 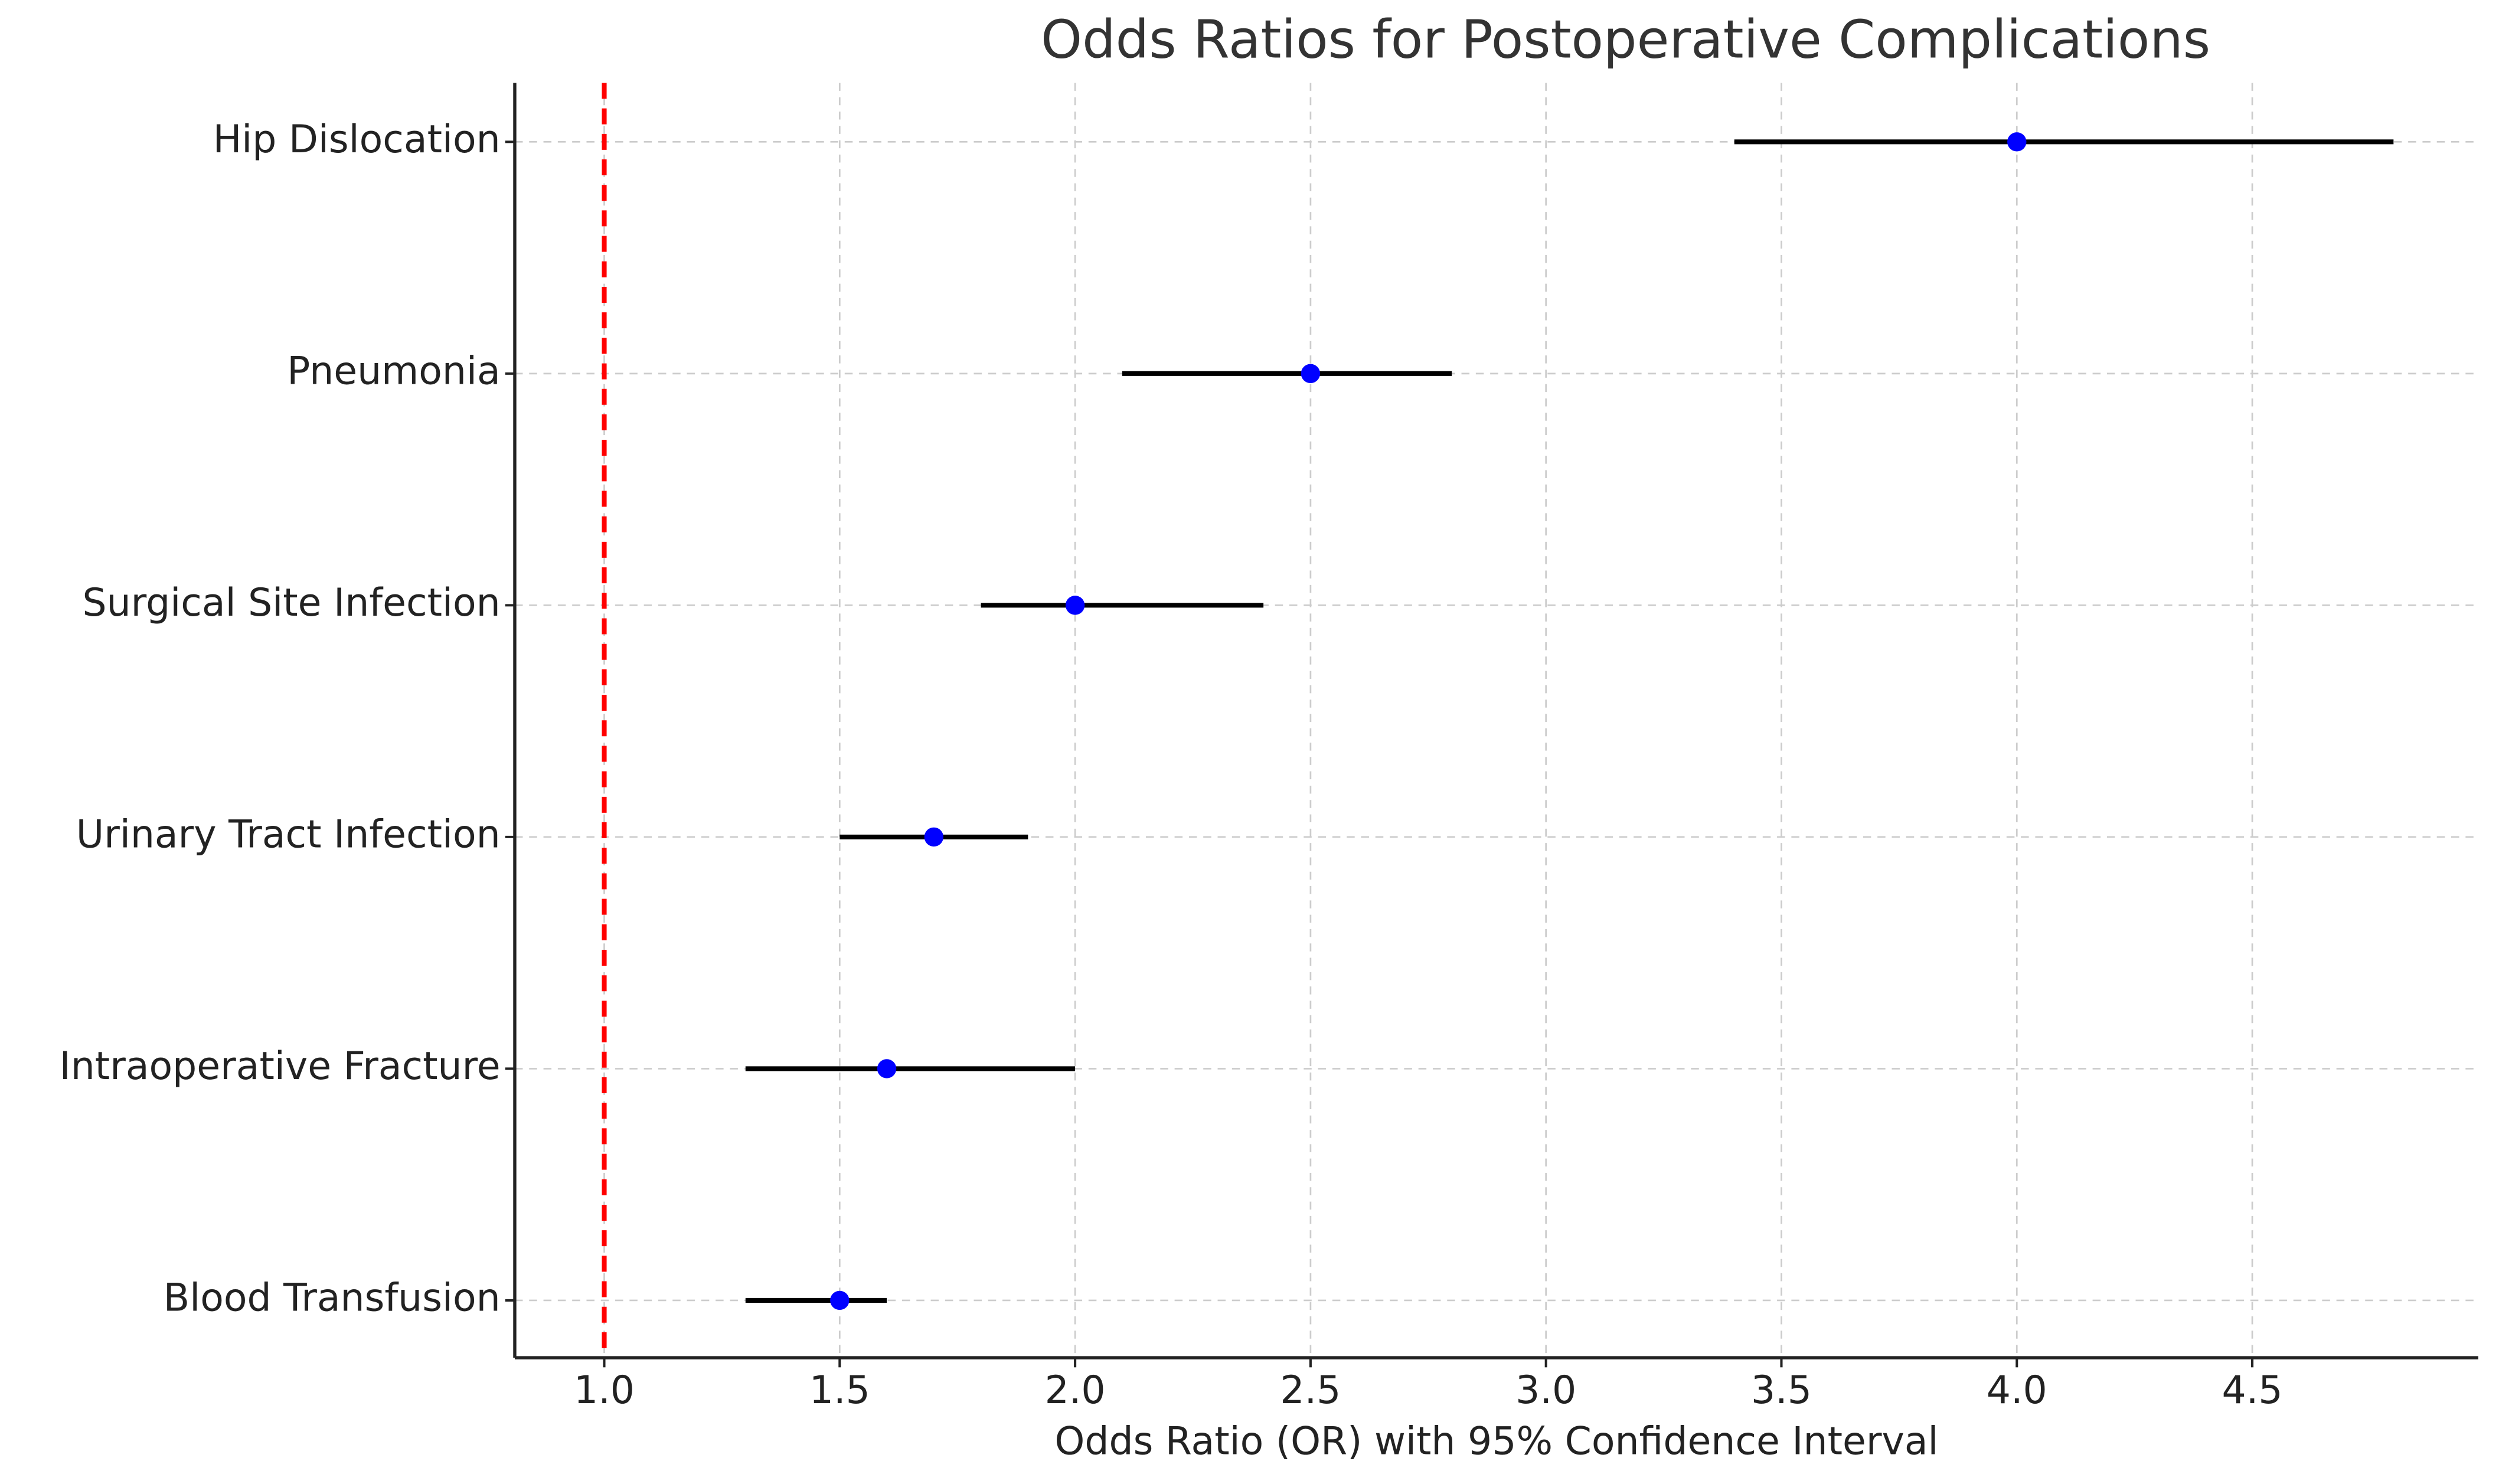 What do you see at coordinates (604, 1390) in the screenshot?
I see `x-tick-label: 1.0` at bounding box center [604, 1390].